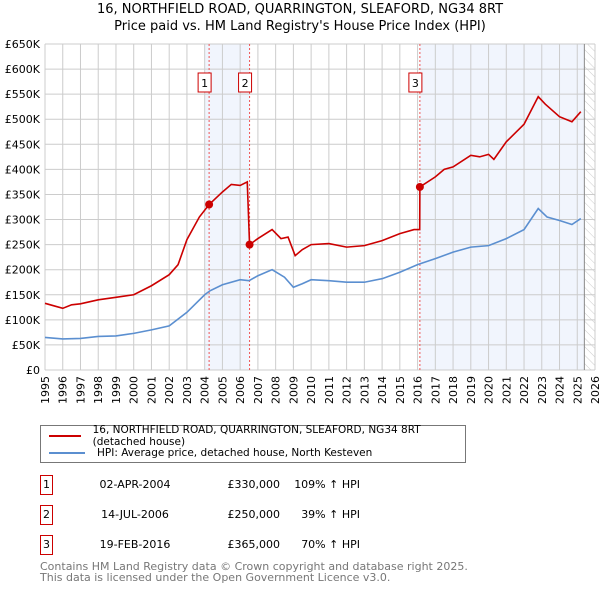 The width and height of the screenshot is (600, 590). Describe the element at coordinates (418, 390) in the screenshot. I see `x-tick-label: 2016` at that location.